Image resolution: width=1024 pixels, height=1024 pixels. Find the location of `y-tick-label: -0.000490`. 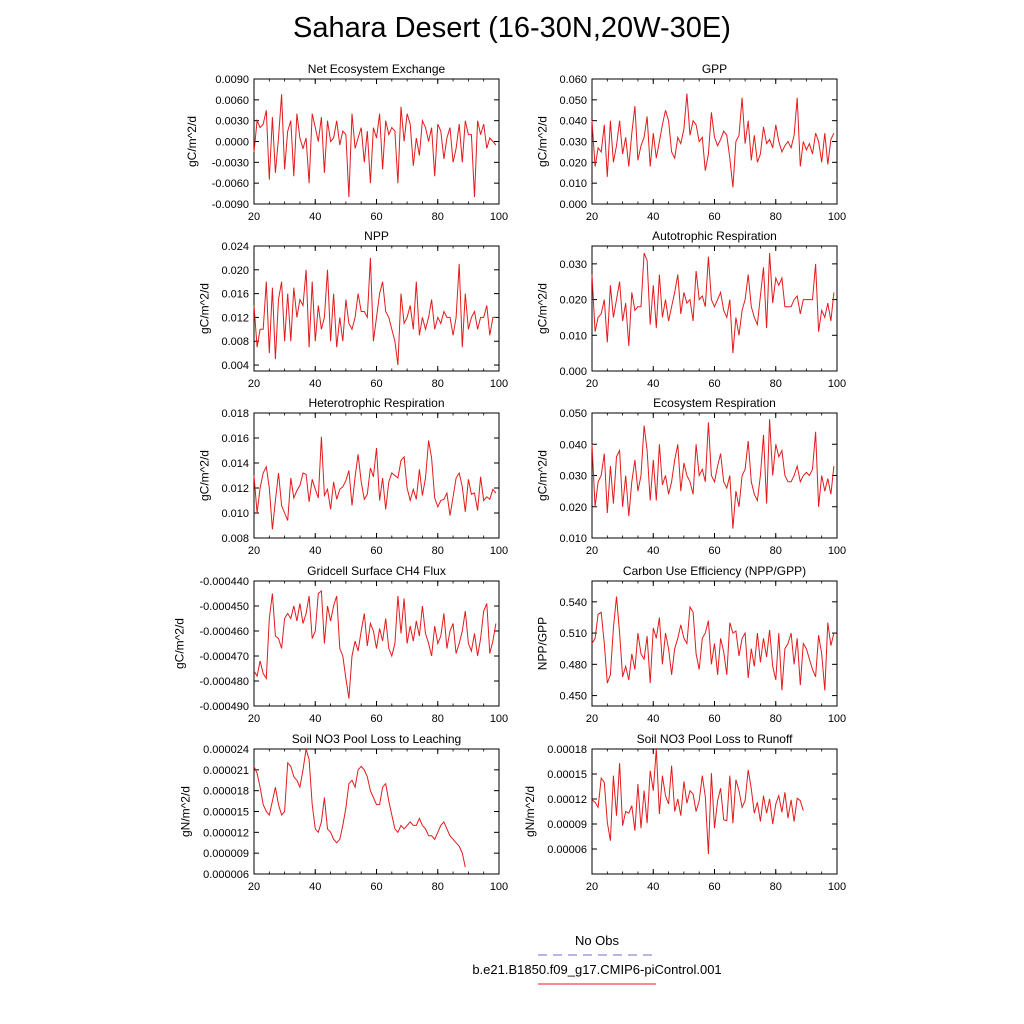

y-tick-label: -0.000490 is located at coordinates (224, 707).